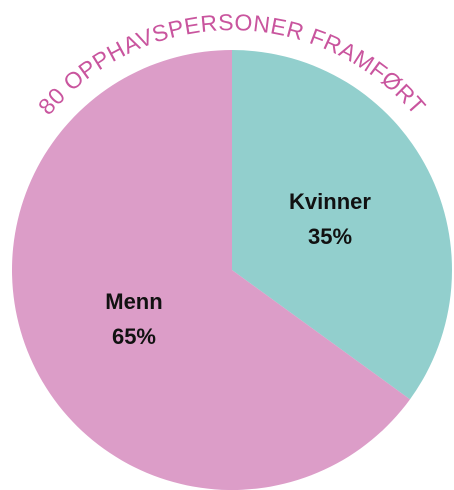  Describe the element at coordinates (330, 201) in the screenshot. I see `slice-label: Kvinner` at that location.